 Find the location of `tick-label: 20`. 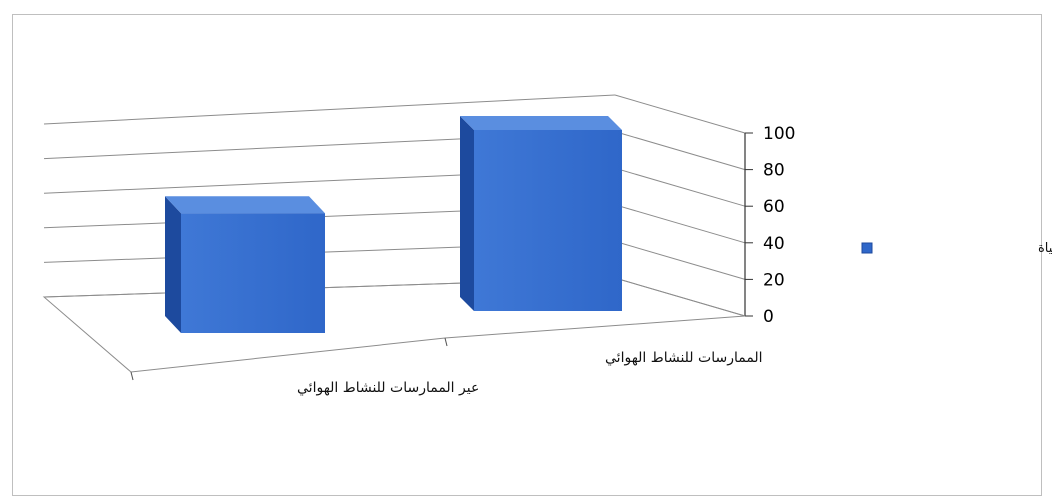

tick-label: 20 is located at coordinates (774, 280).